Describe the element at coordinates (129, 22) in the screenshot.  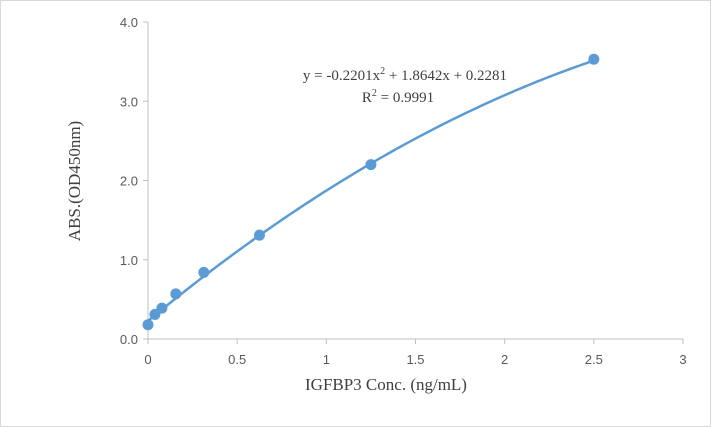
I see `y-tick-label: 4.0` at that location.